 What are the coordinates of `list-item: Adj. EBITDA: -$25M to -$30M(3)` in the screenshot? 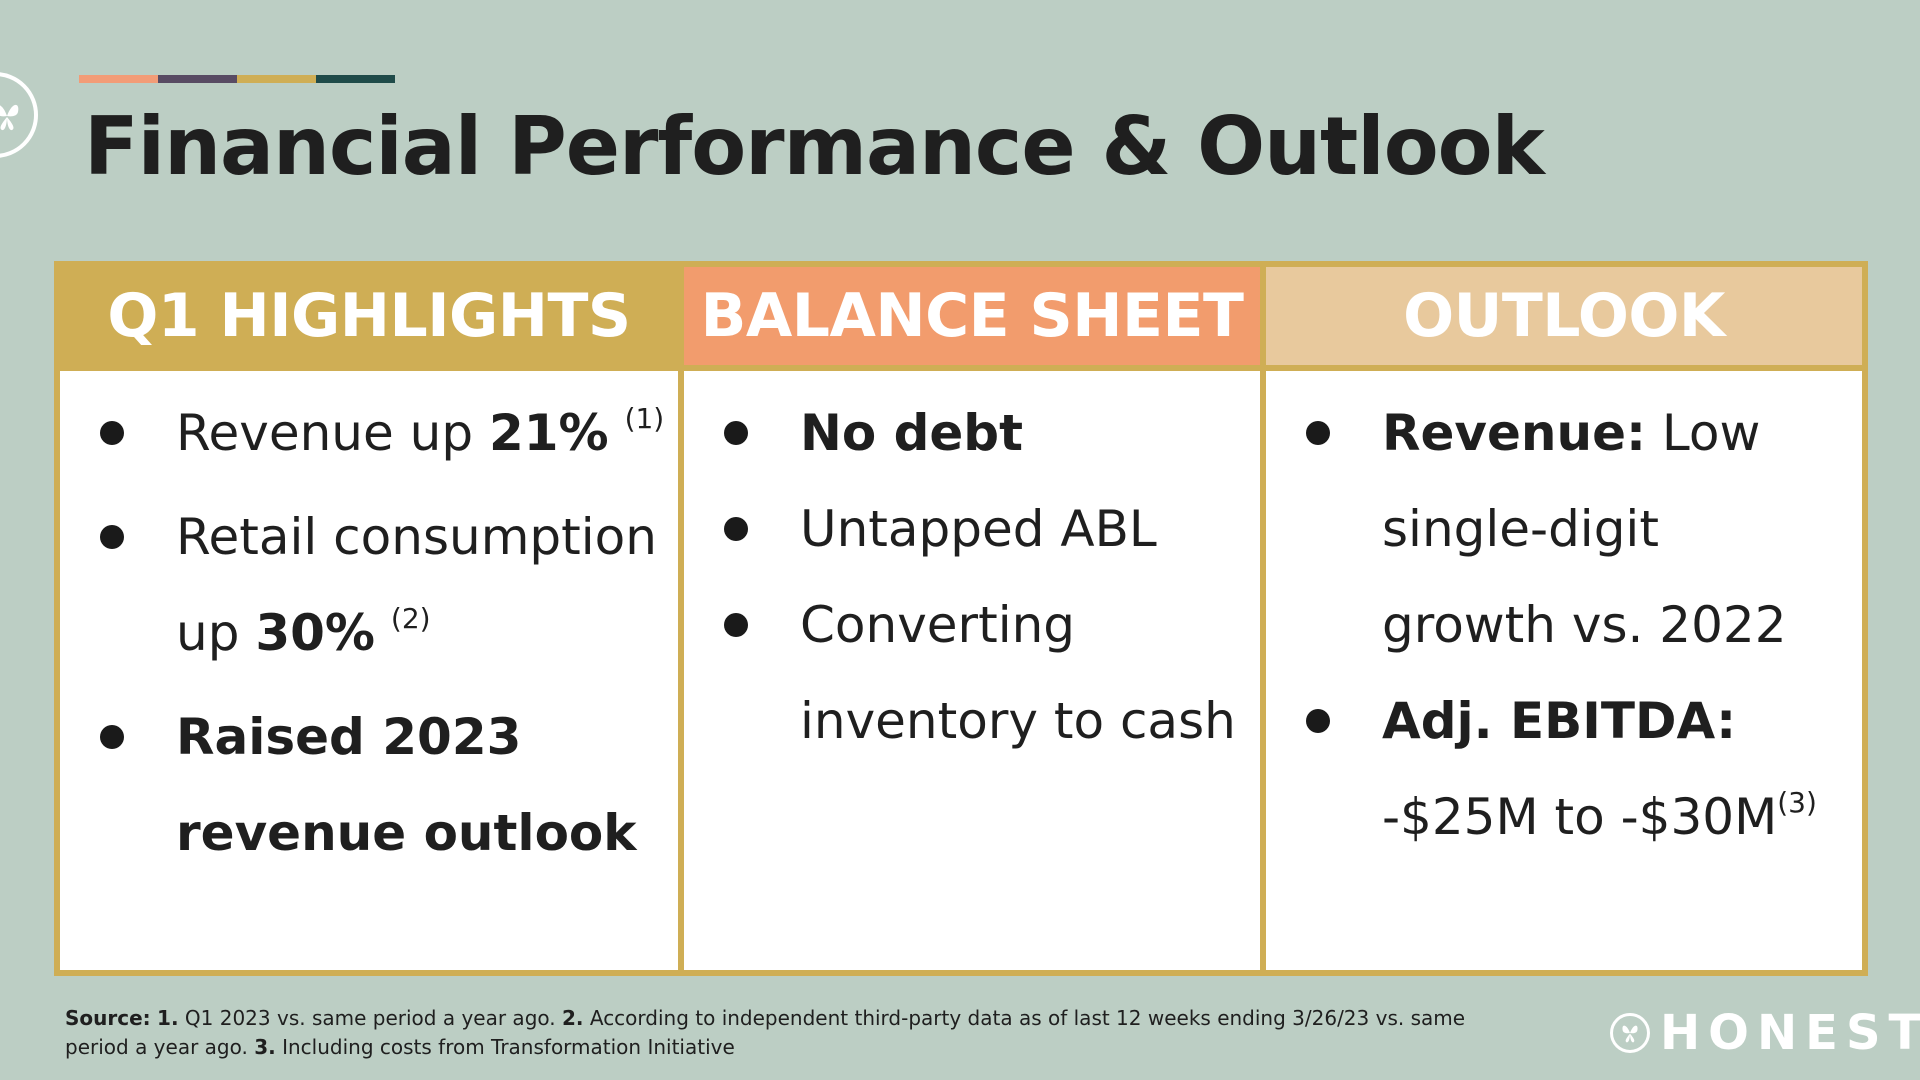 It's located at (1564, 773).